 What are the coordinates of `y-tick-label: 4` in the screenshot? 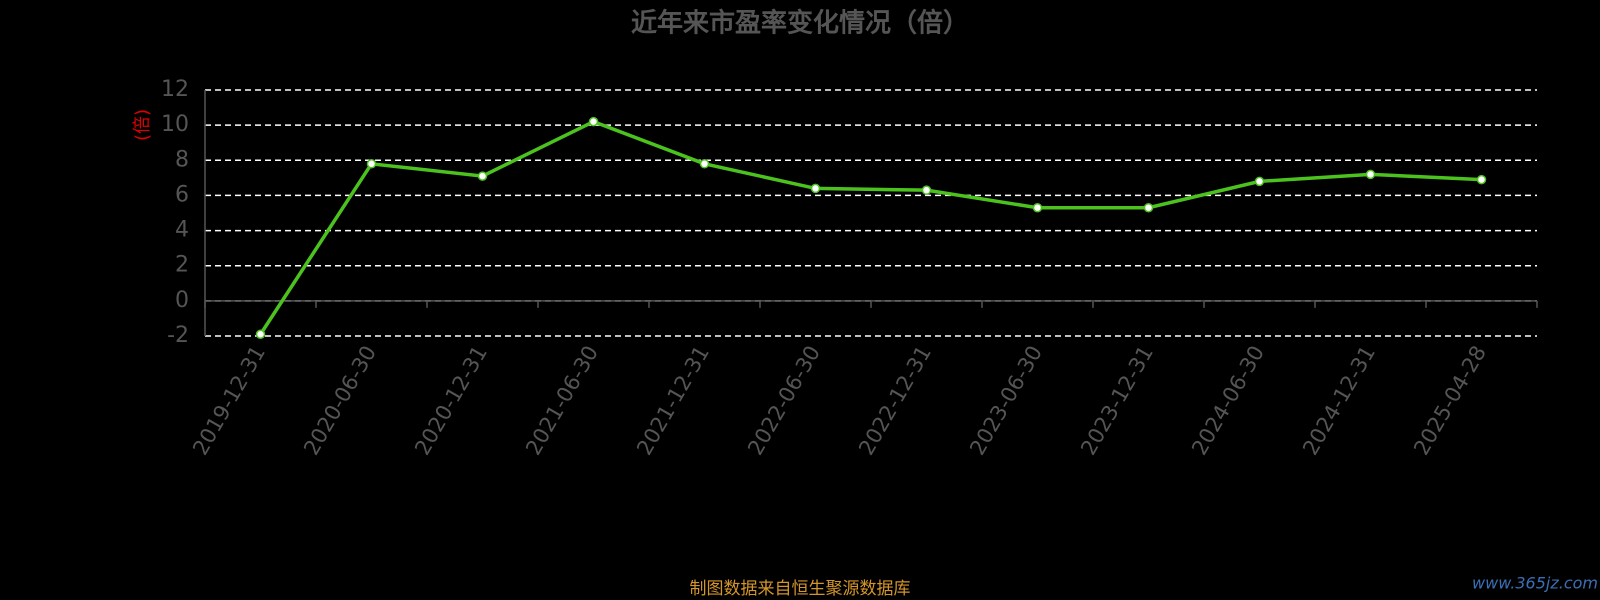 It's located at (182, 230).